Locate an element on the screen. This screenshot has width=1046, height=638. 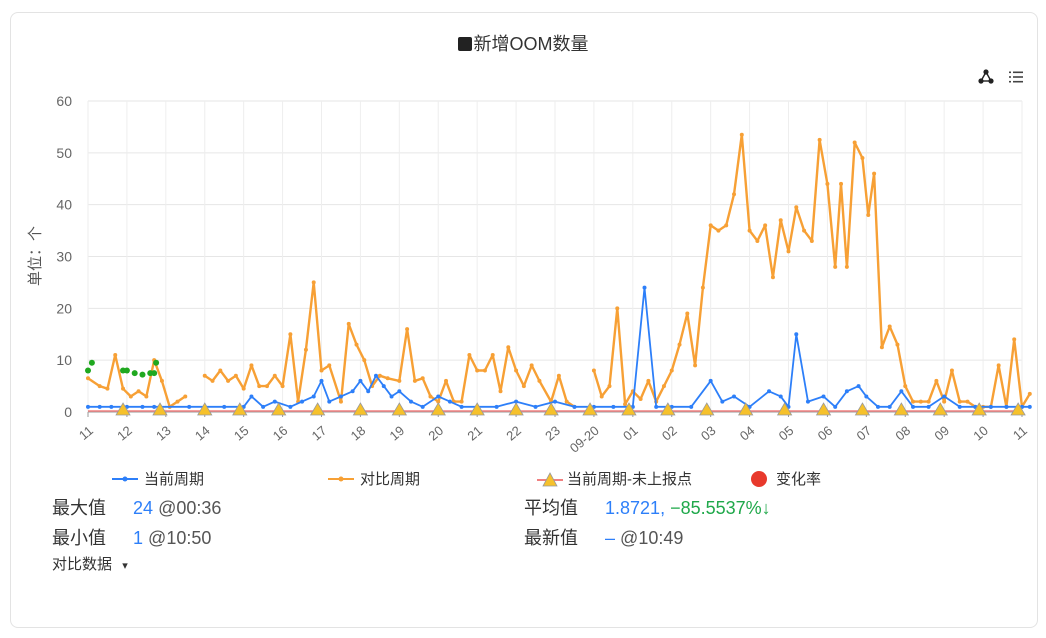
chart-title: 新增OOM数量 is located at coordinates (523, 43).